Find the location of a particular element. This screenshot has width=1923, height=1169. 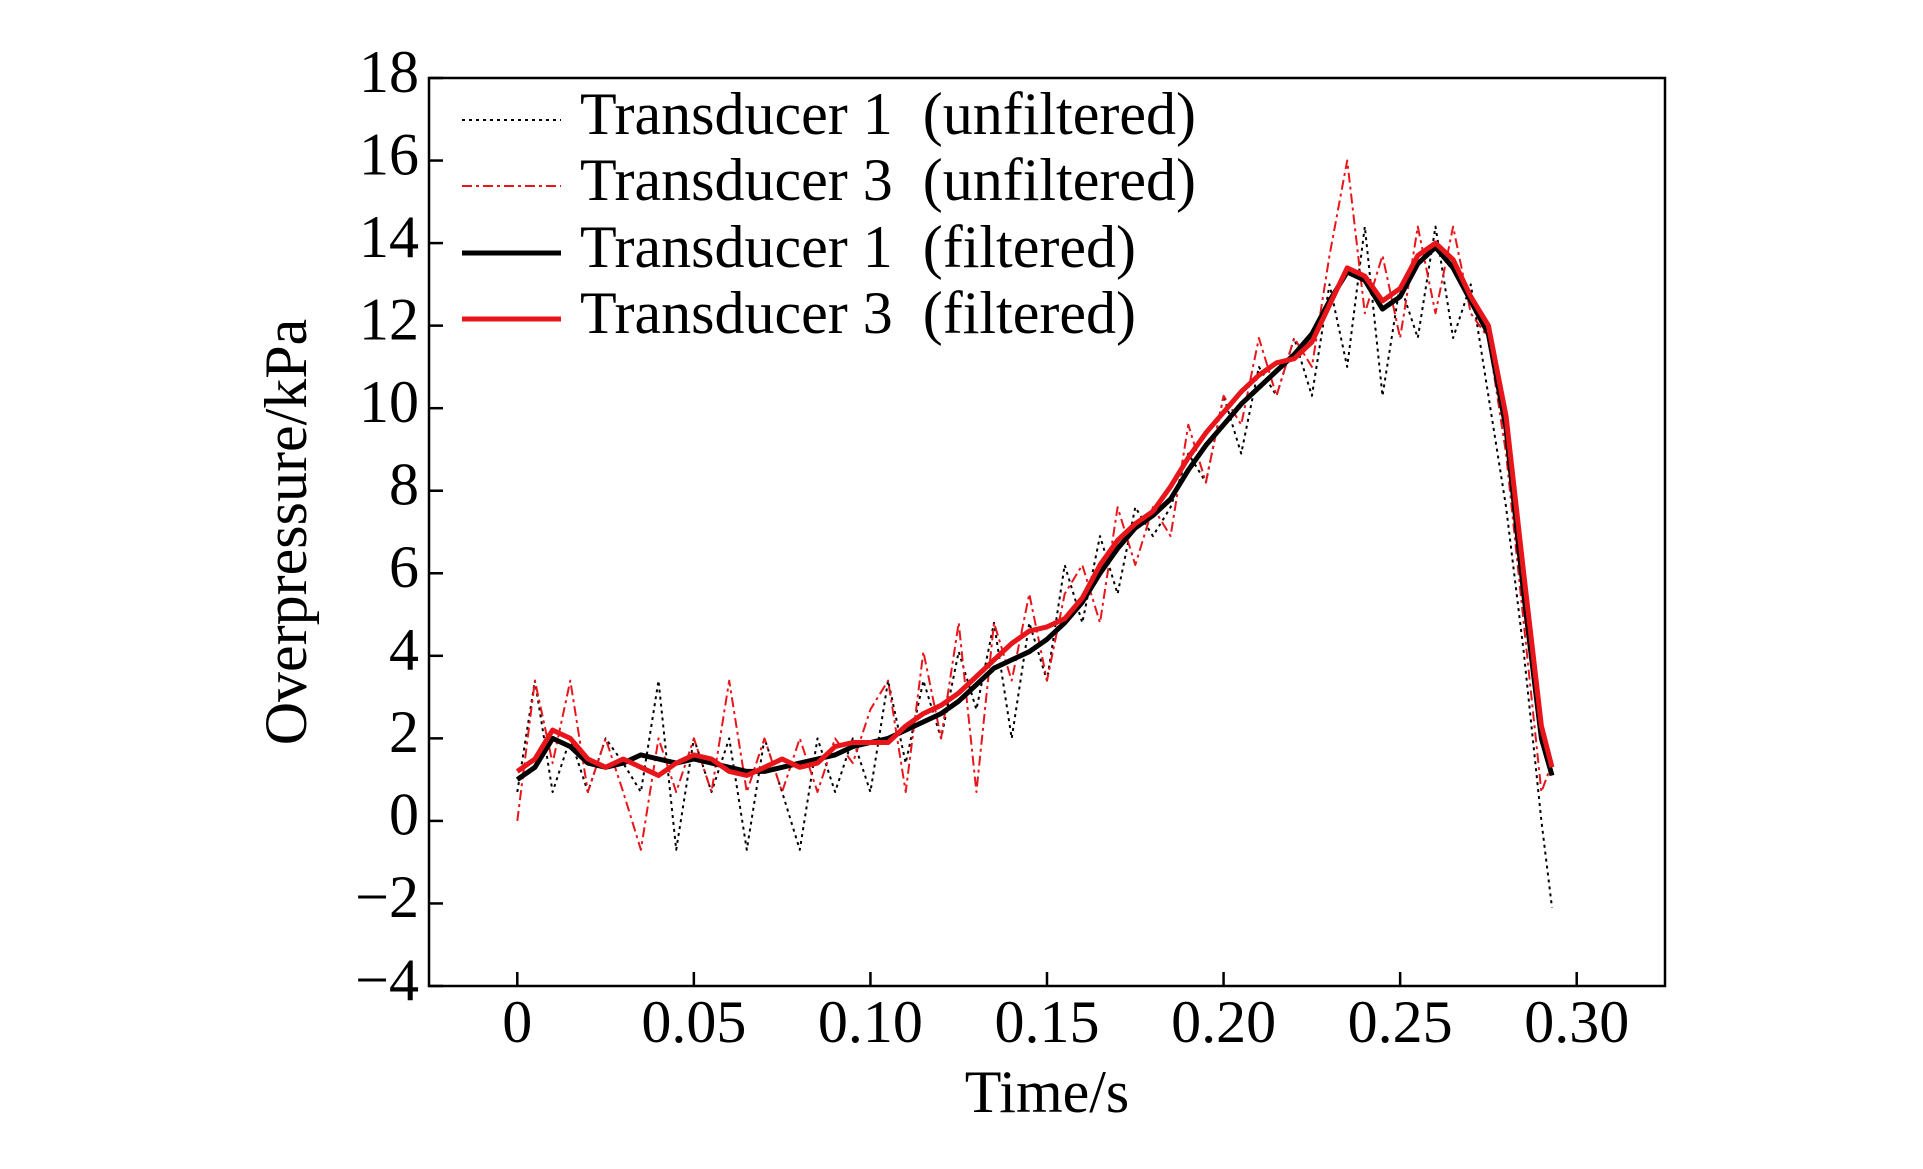

x-tick-label: 0.20 is located at coordinates (1223, 1022).